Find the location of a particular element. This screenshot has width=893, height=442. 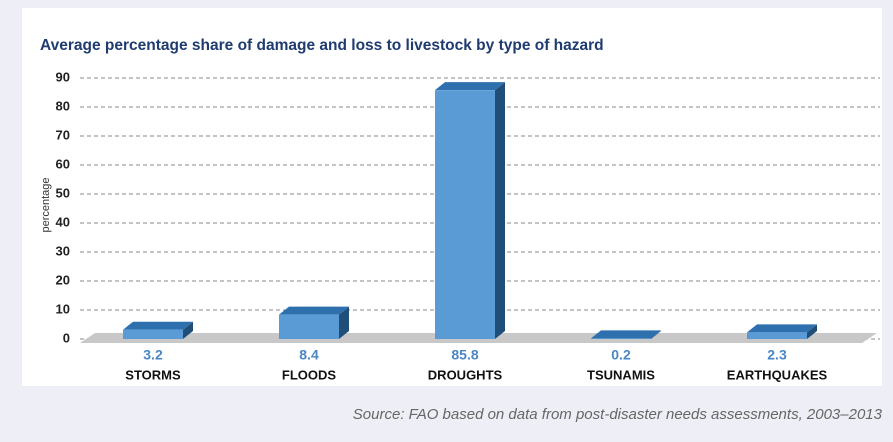

x-tick-label: FLOODS is located at coordinates (309, 374).